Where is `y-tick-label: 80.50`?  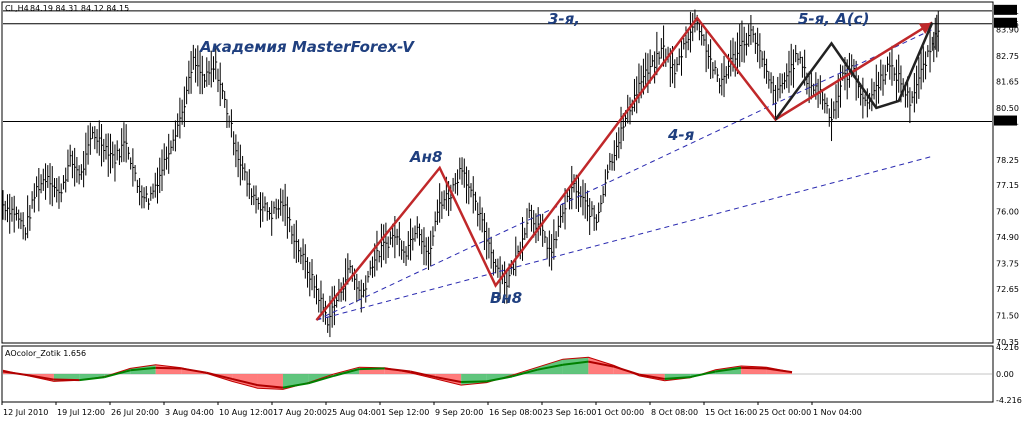 y-tick-label: 80.50 is located at coordinates (1007, 108).